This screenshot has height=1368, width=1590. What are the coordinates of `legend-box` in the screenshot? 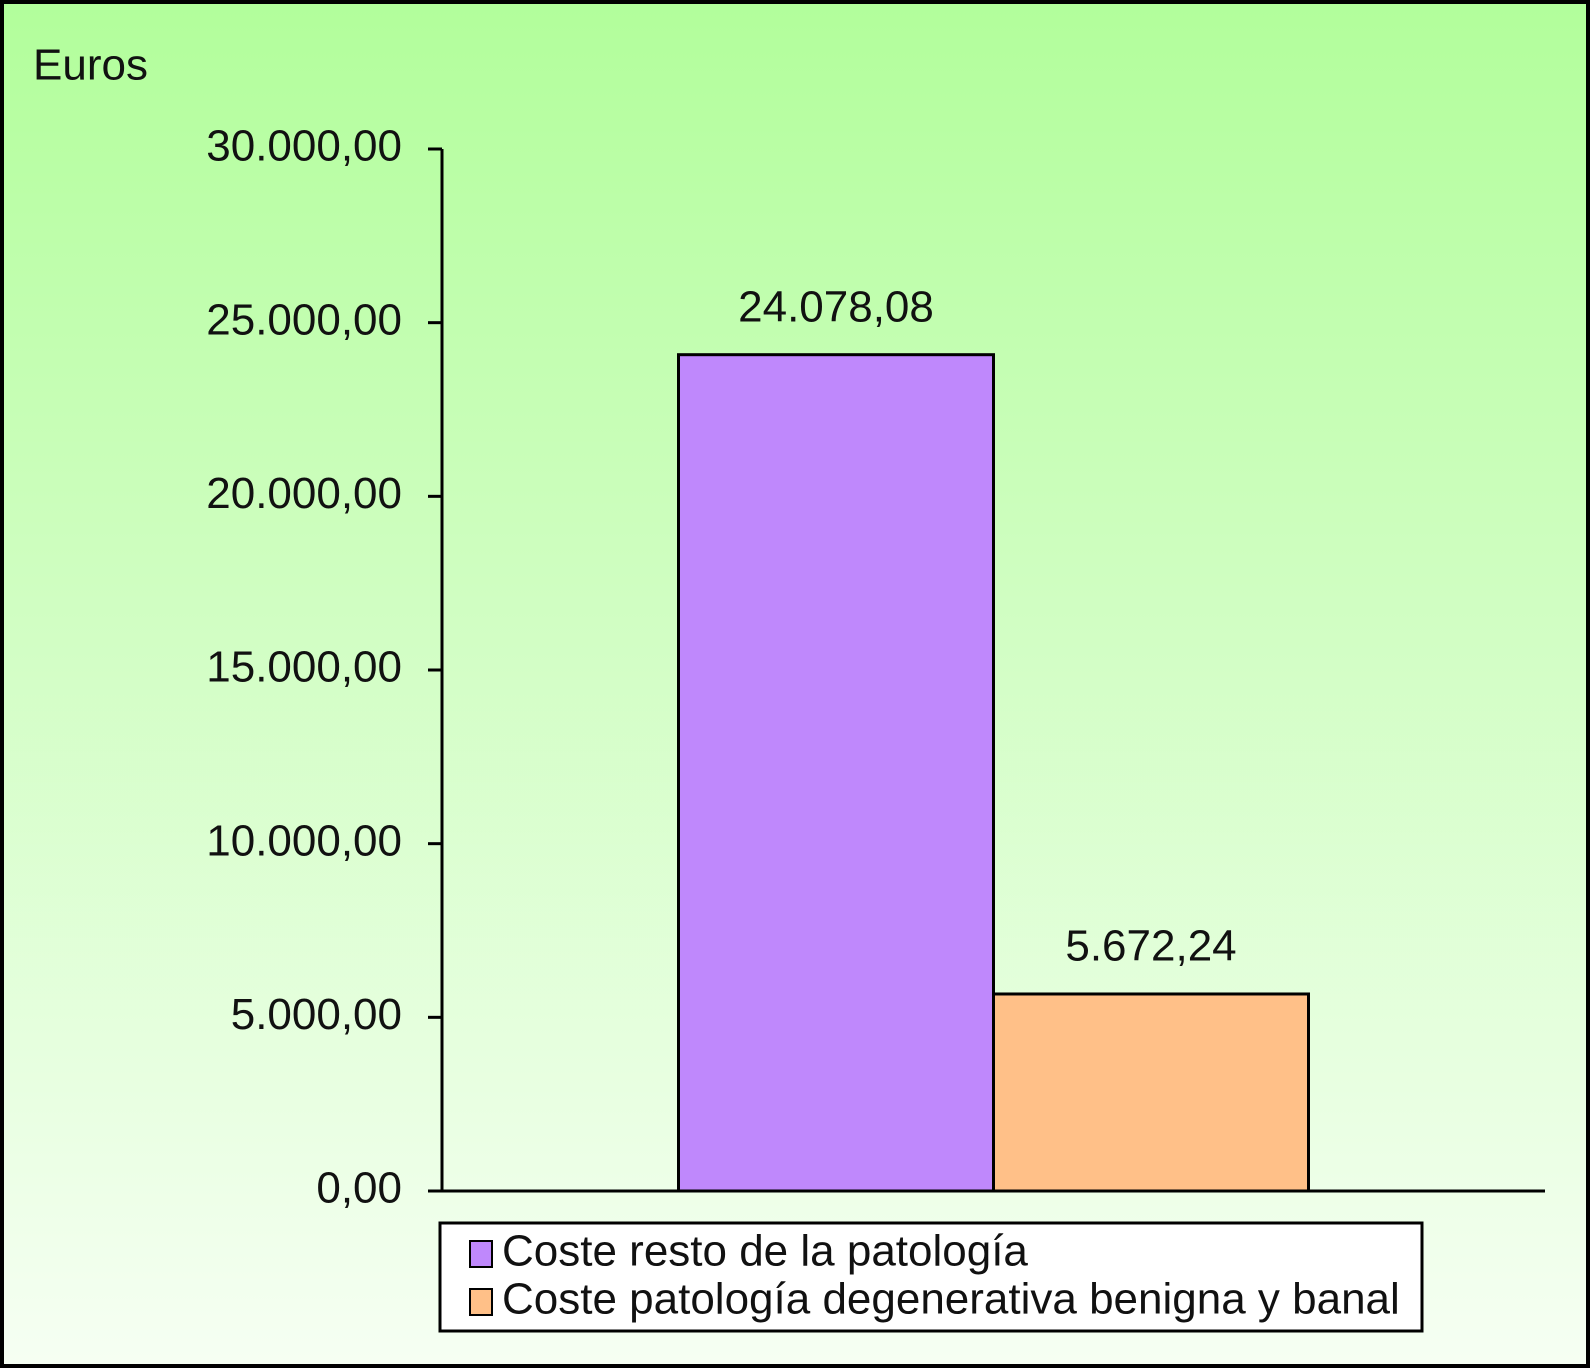 It's located at (931, 1277).